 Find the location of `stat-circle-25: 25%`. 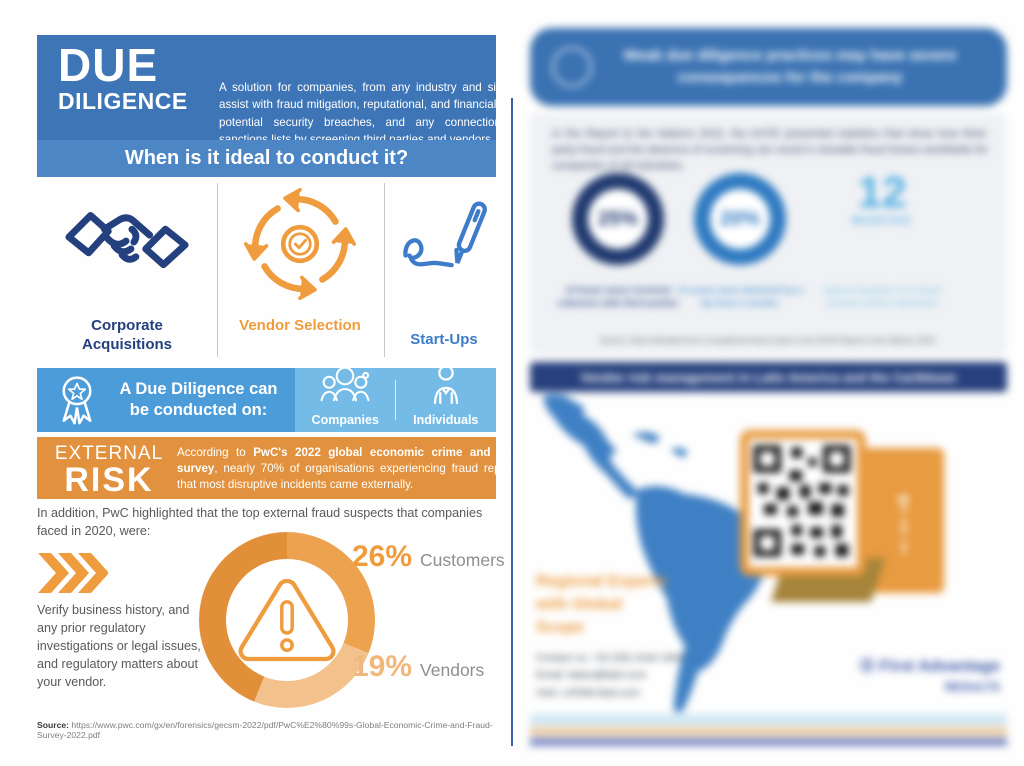

stat-circle-25: 25% is located at coordinates (618, 219).